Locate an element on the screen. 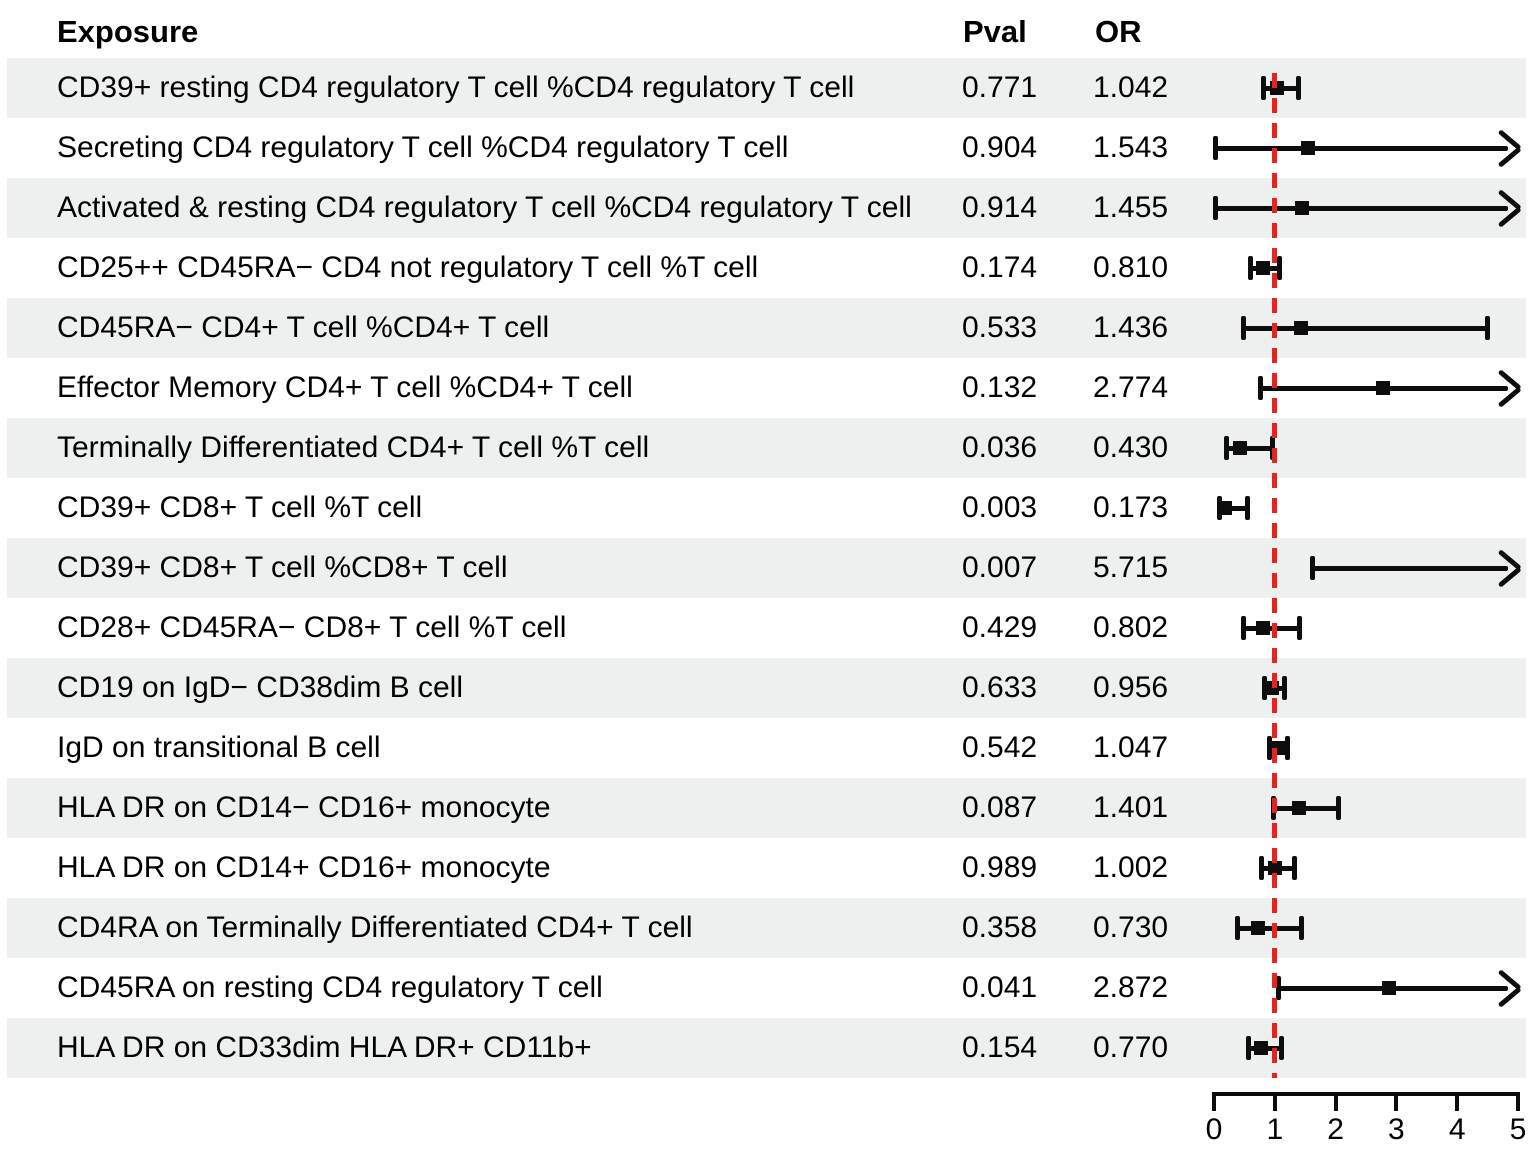 This screenshot has height=1153, width=1535. x-axis-line is located at coordinates (1366, 1094).